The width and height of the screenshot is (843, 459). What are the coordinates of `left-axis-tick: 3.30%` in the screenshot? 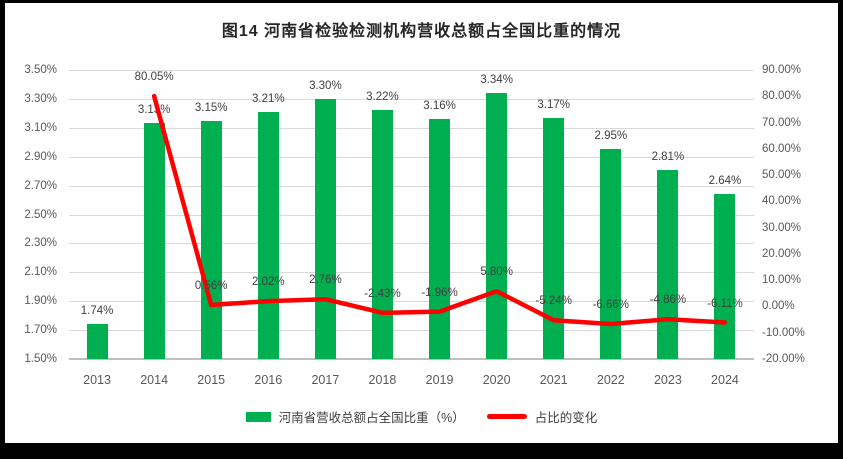 It's located at (40, 98).